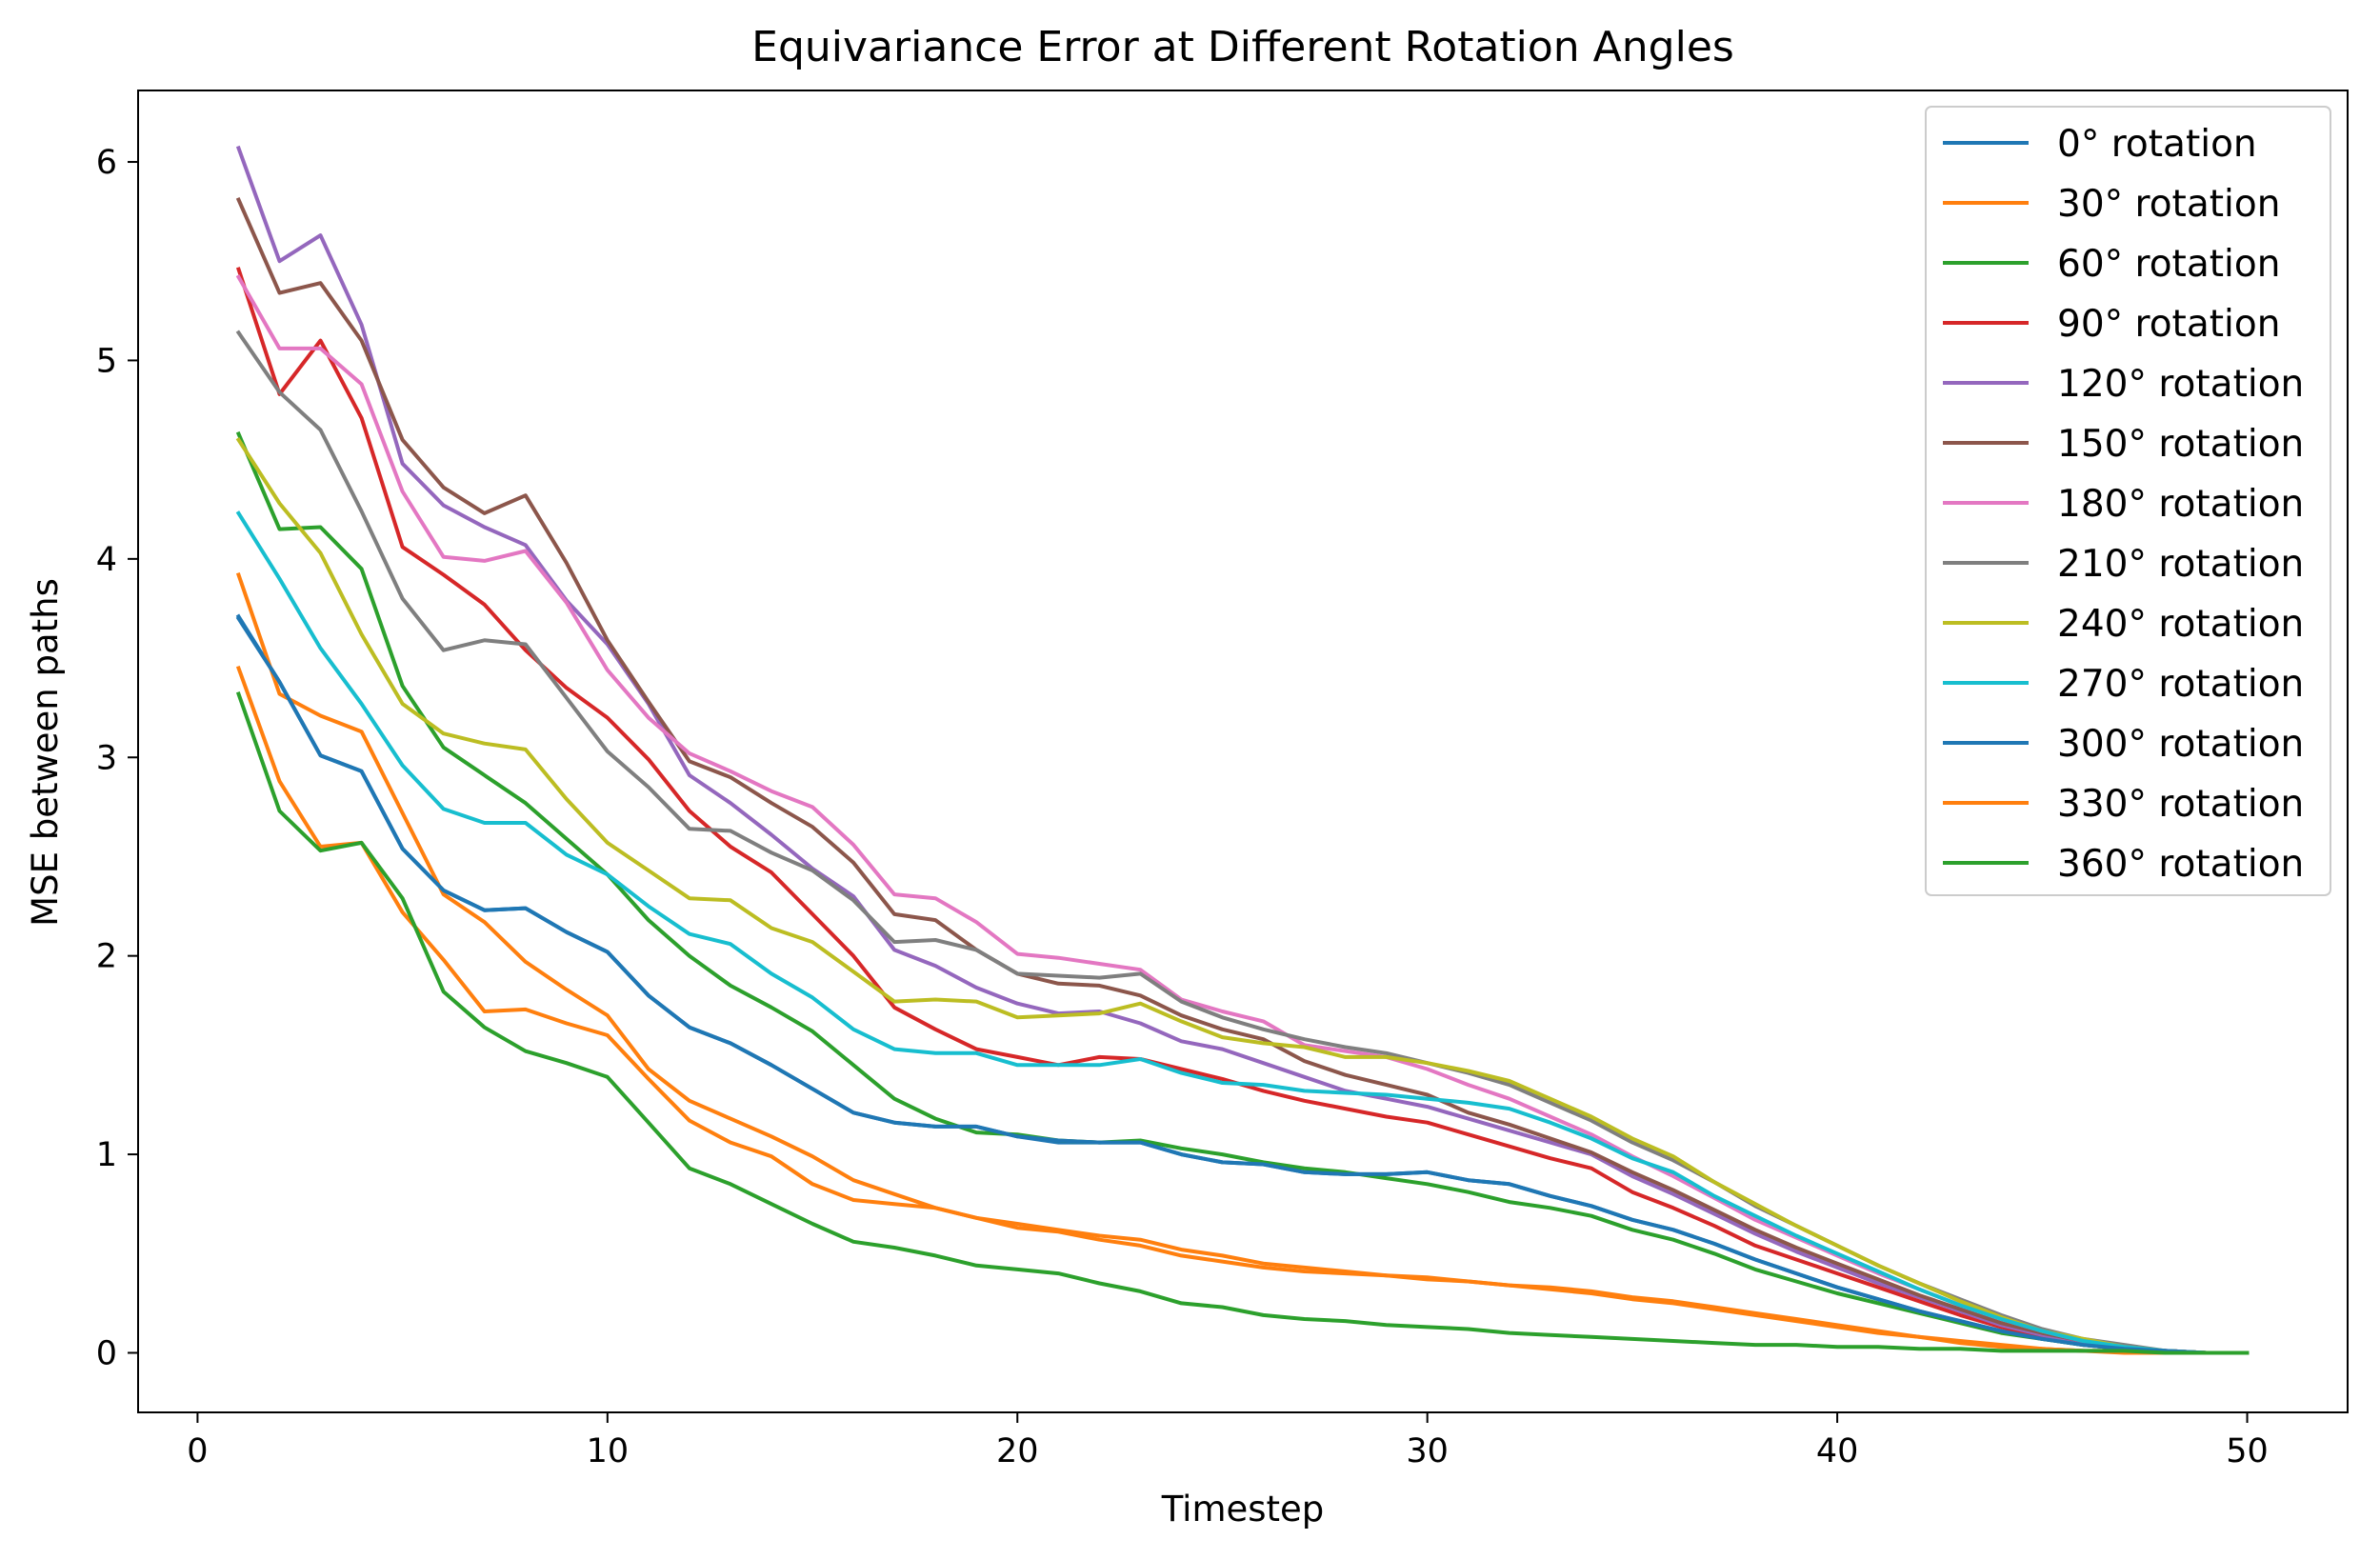 The height and width of the screenshot is (1560, 2380). I want to click on x-tick-label: 30, so click(1427, 1451).